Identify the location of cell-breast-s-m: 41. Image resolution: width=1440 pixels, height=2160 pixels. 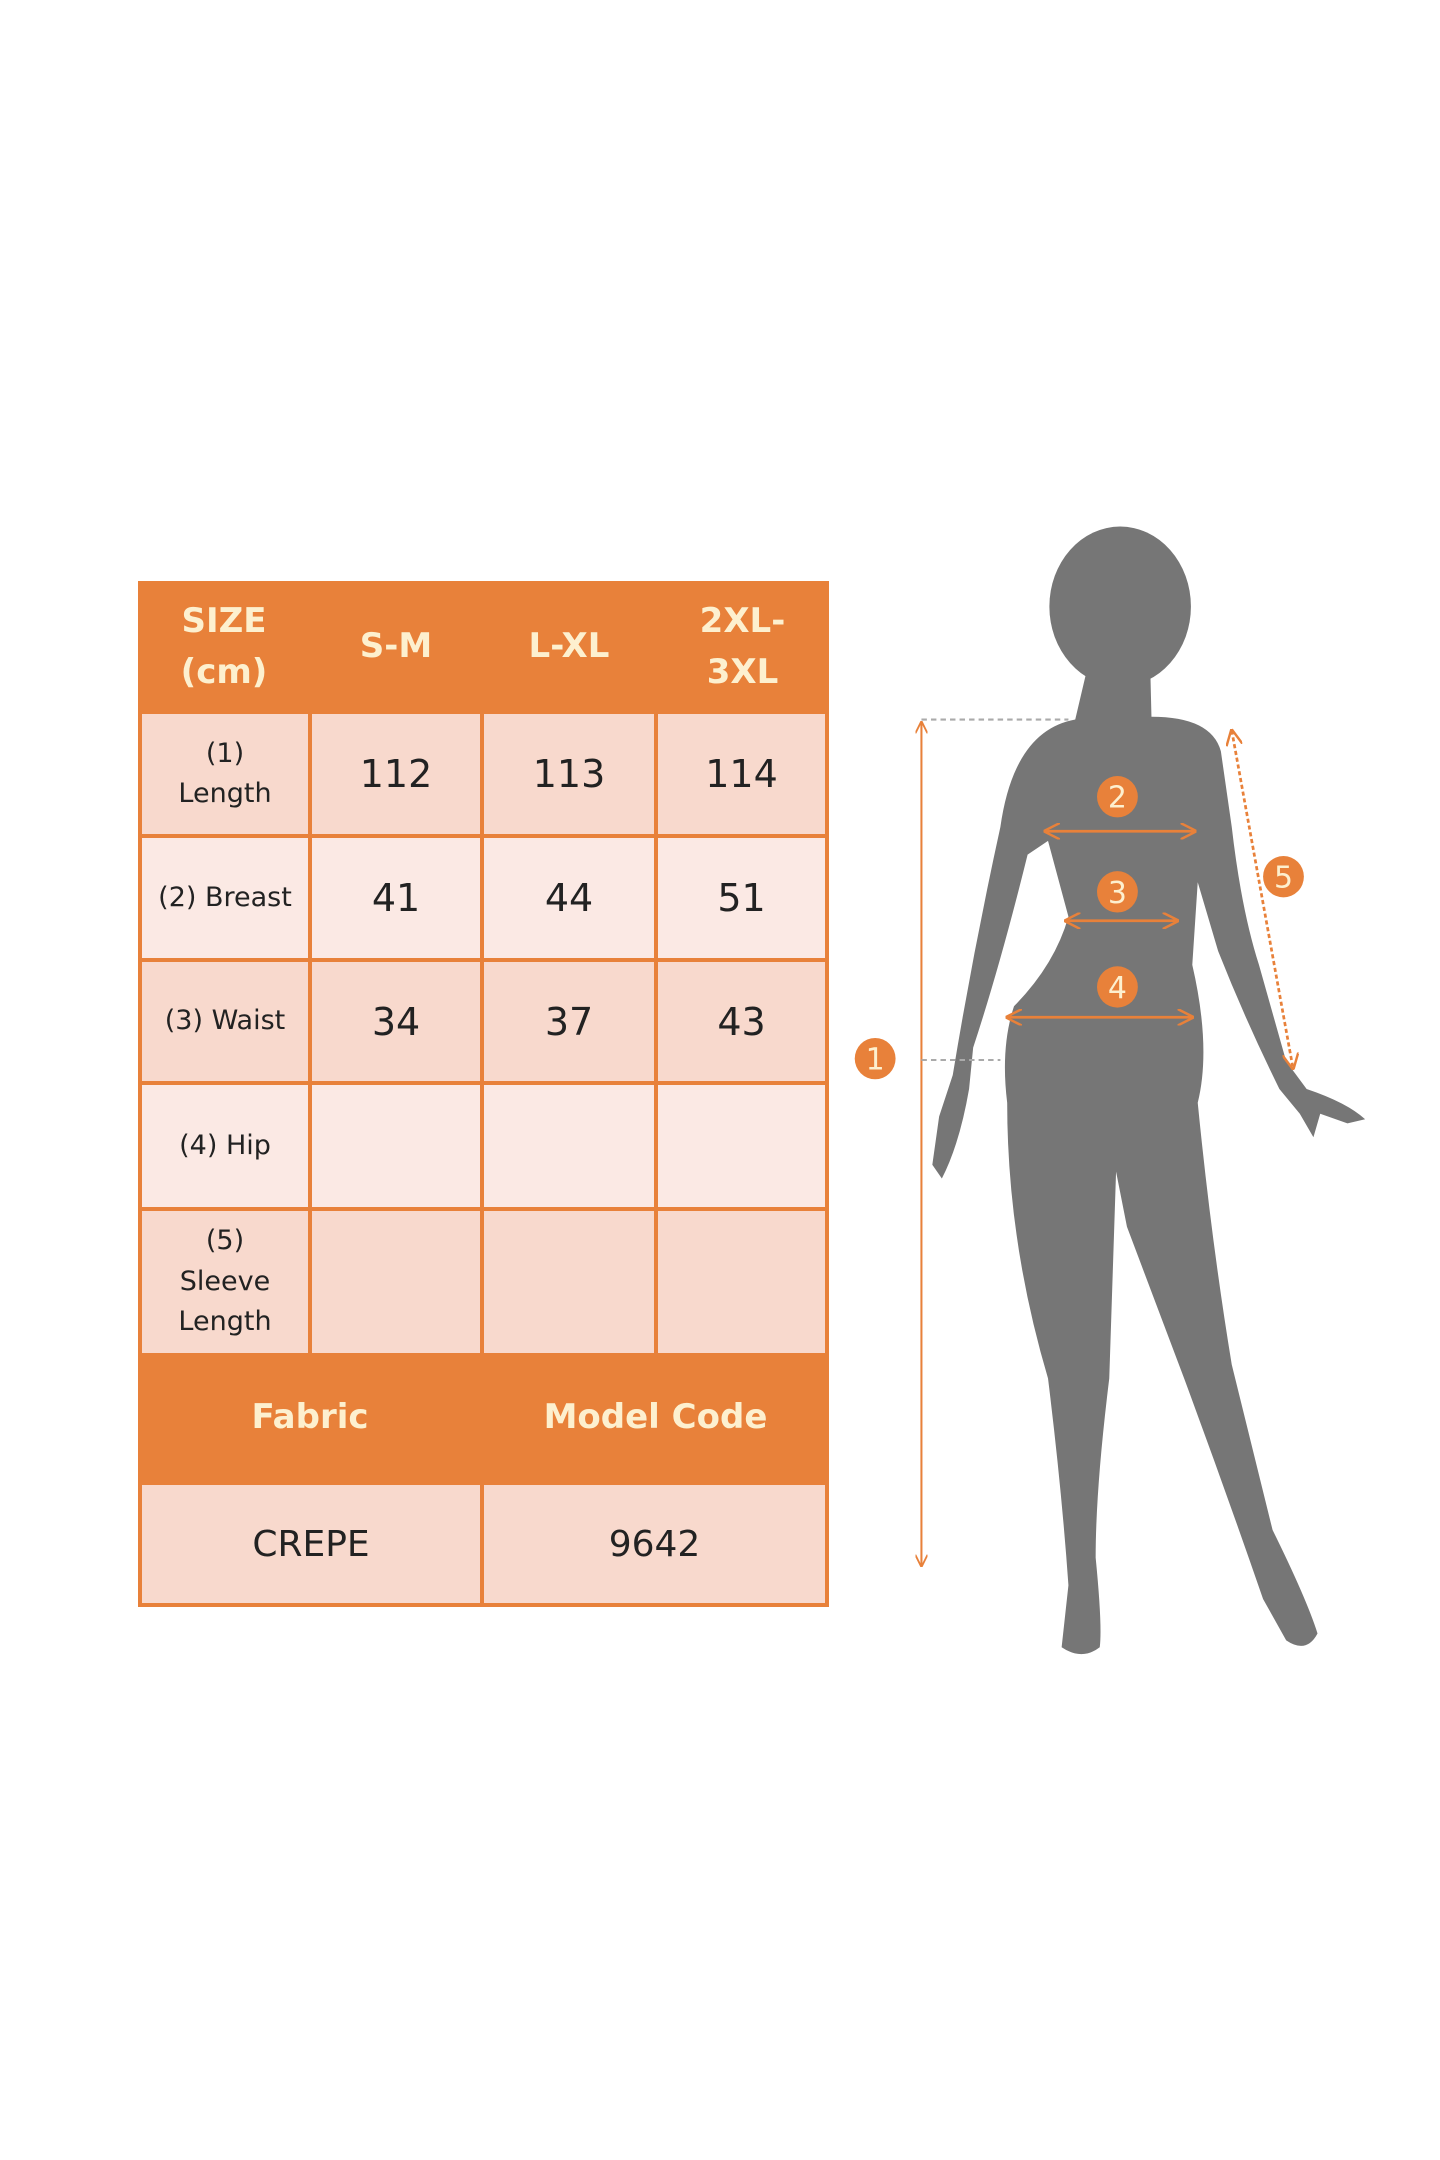
(396, 898).